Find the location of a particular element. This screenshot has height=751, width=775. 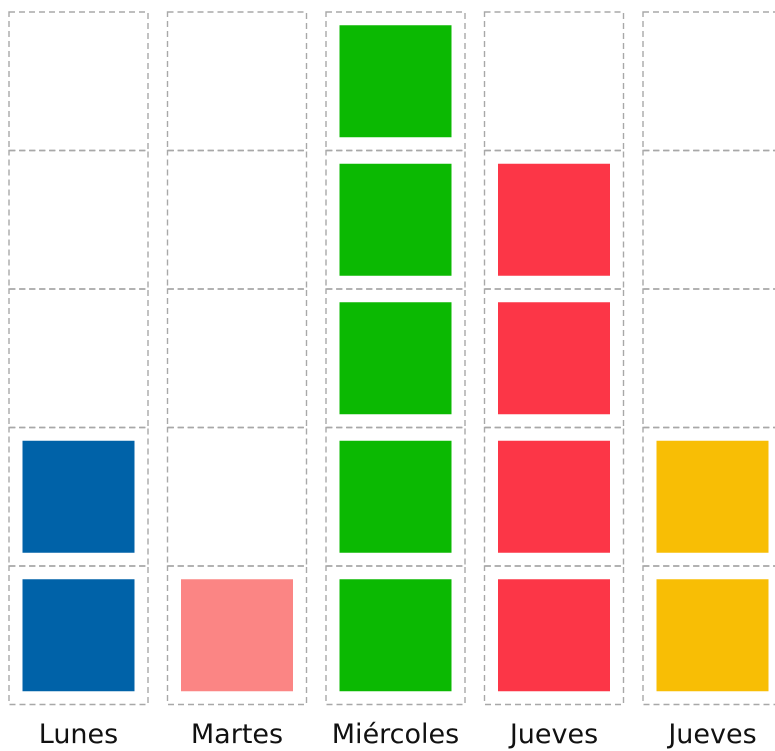

day-labels: Lunes Martes Miércoles Jueves Jueves is located at coordinates (398, 734).